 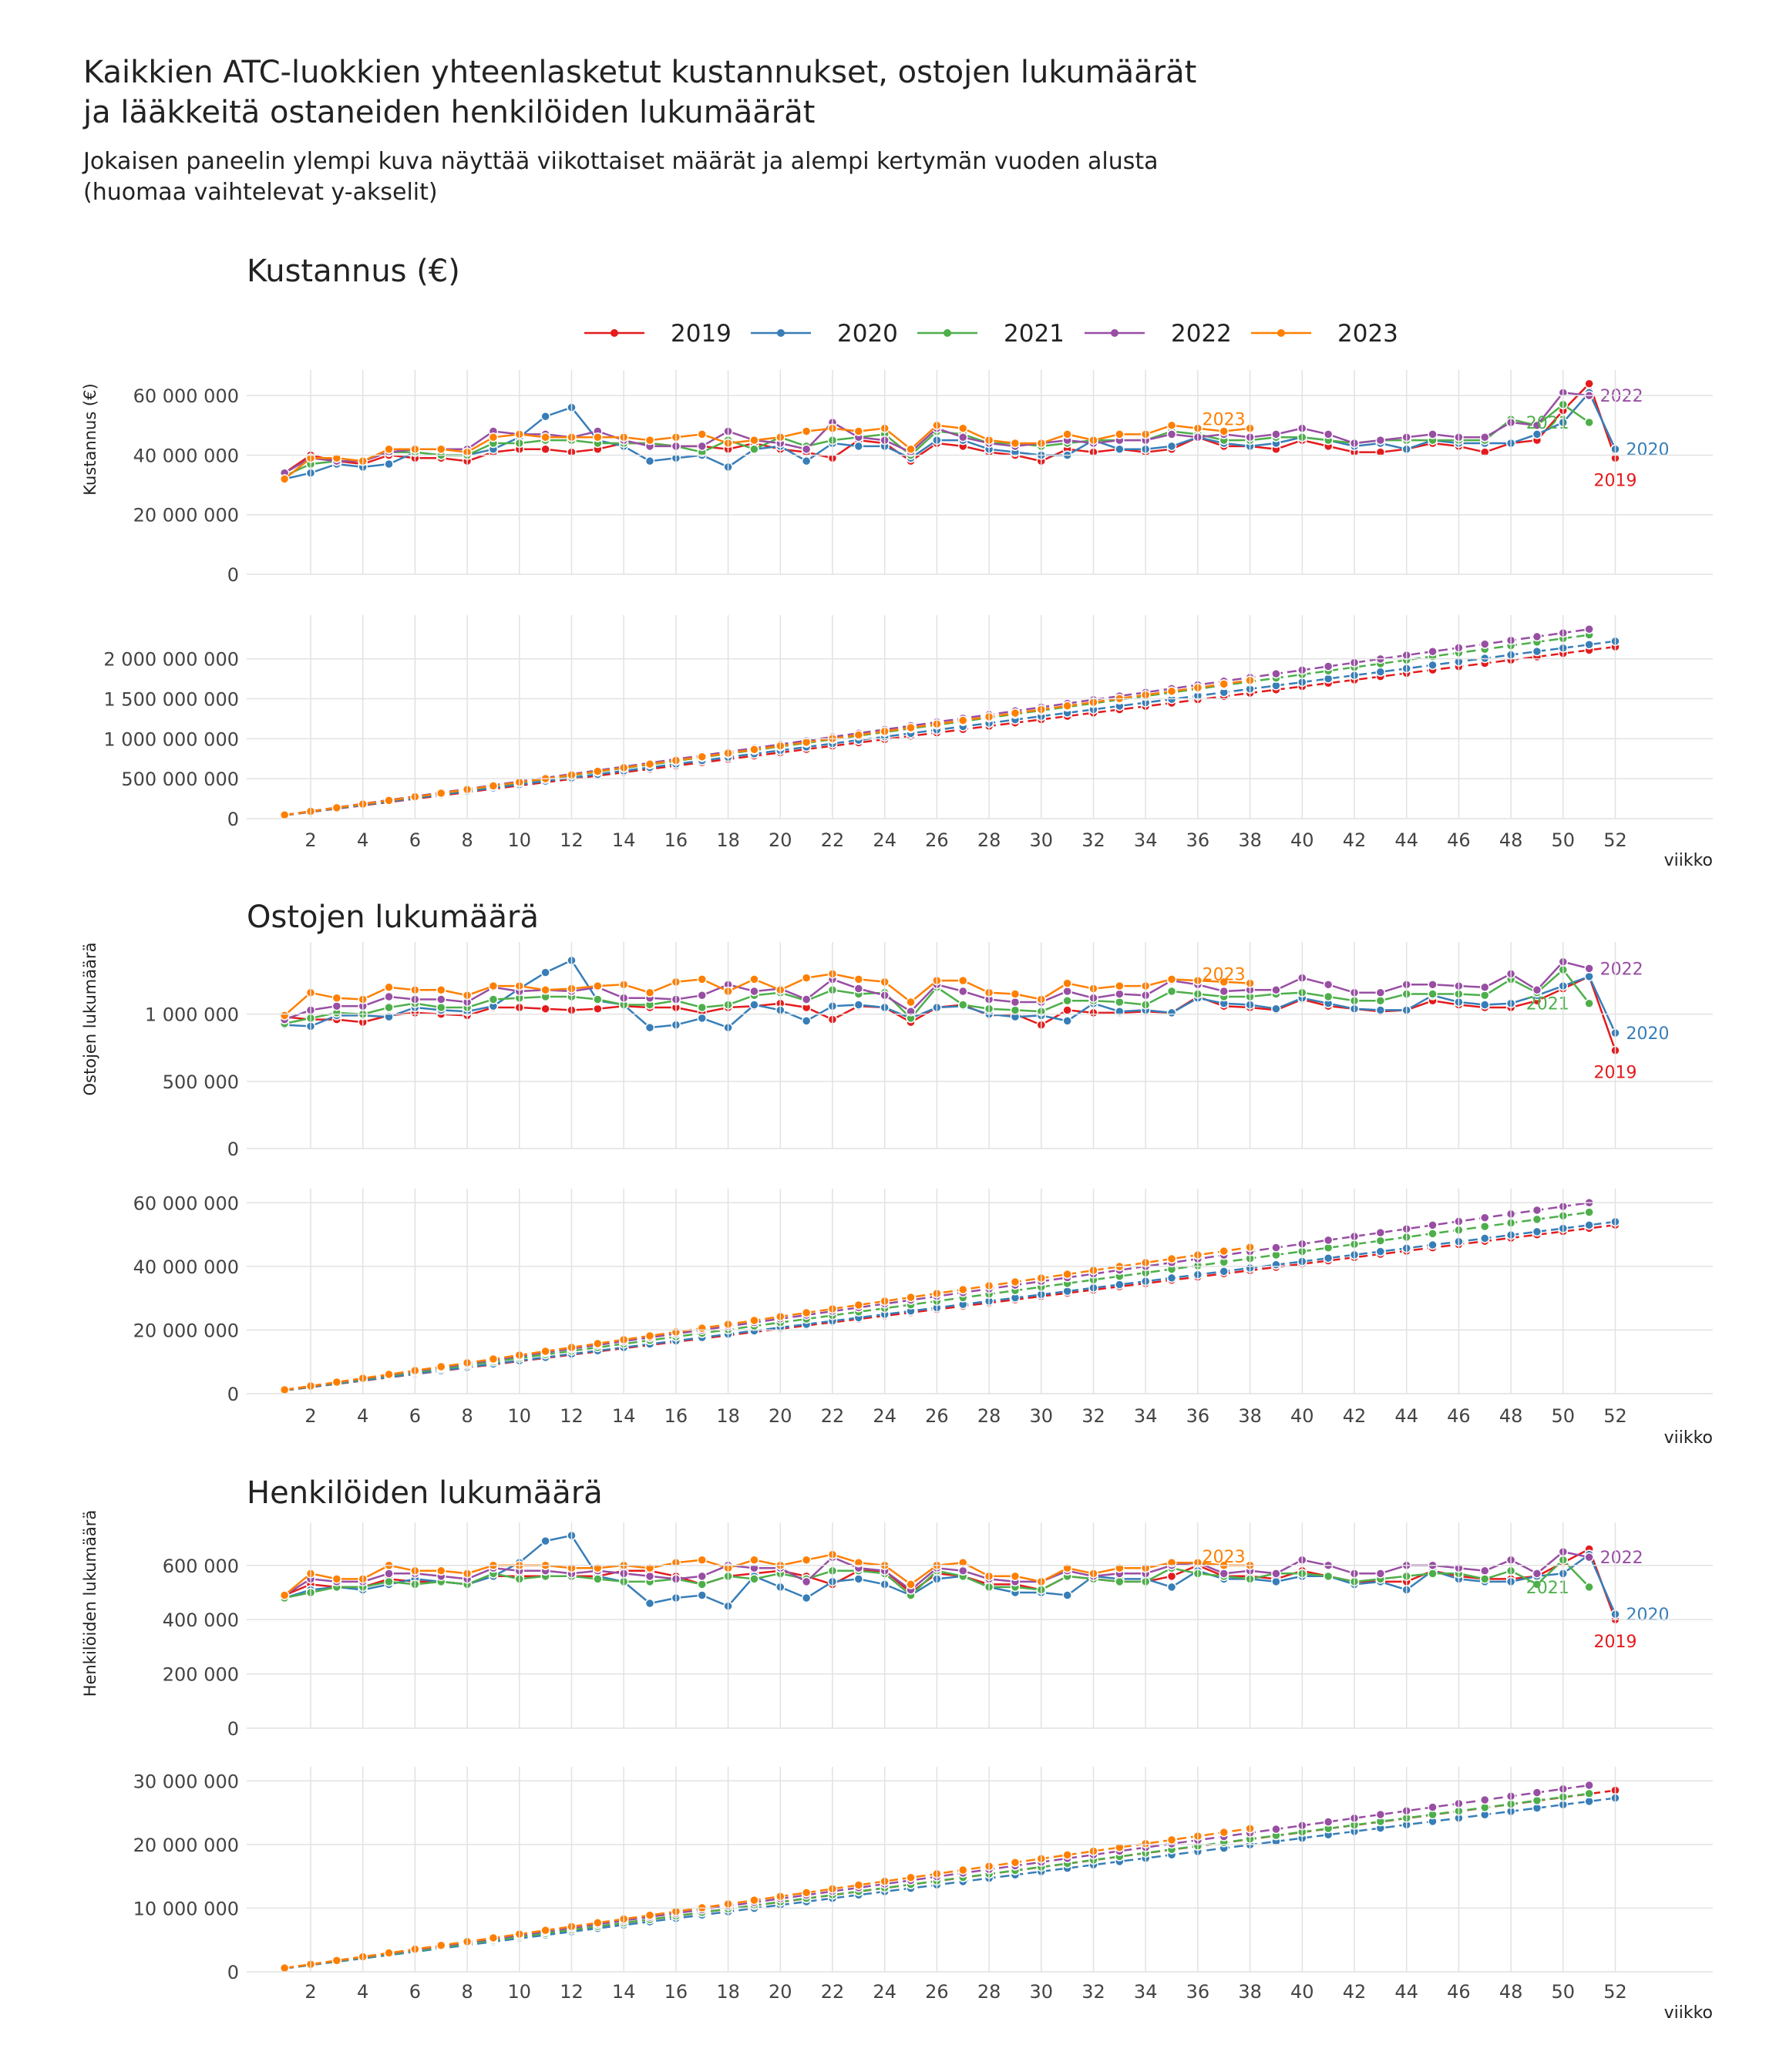 I want to click on x-tick-label: 6, so click(x=415, y=840).